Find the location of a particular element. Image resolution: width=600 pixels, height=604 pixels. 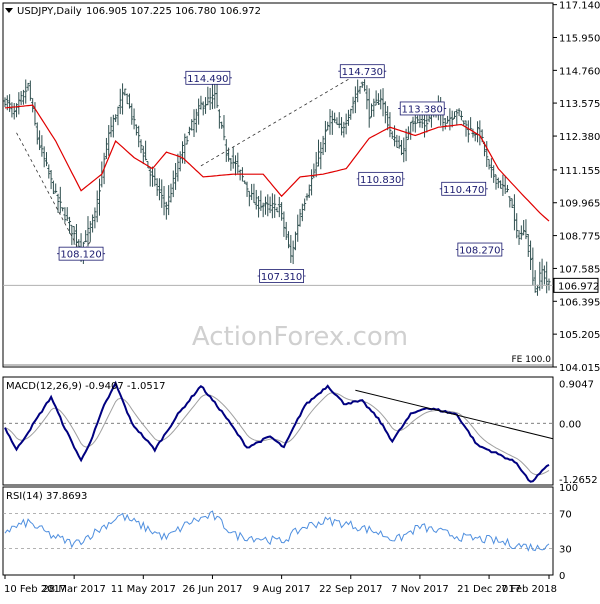

price-axis-tick-label: 105.205 is located at coordinates (579, 335).